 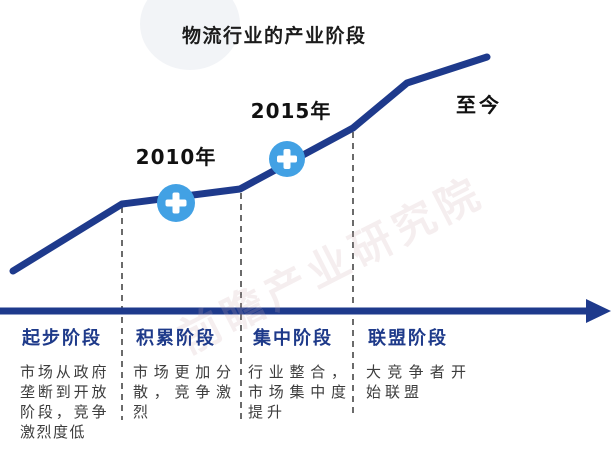 I want to click on stage-name-startup: 起步阶段, so click(x=62, y=338).